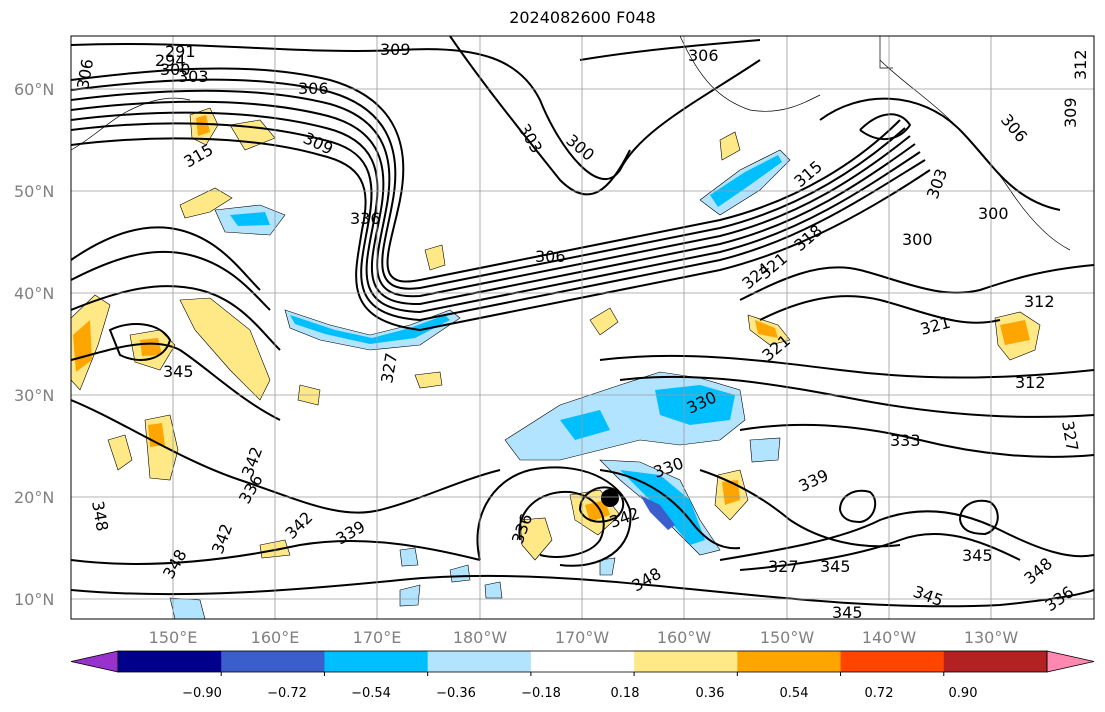 The image size is (1105, 712). What do you see at coordinates (193, 76) in the screenshot?
I see `contour-label: 303` at bounding box center [193, 76].